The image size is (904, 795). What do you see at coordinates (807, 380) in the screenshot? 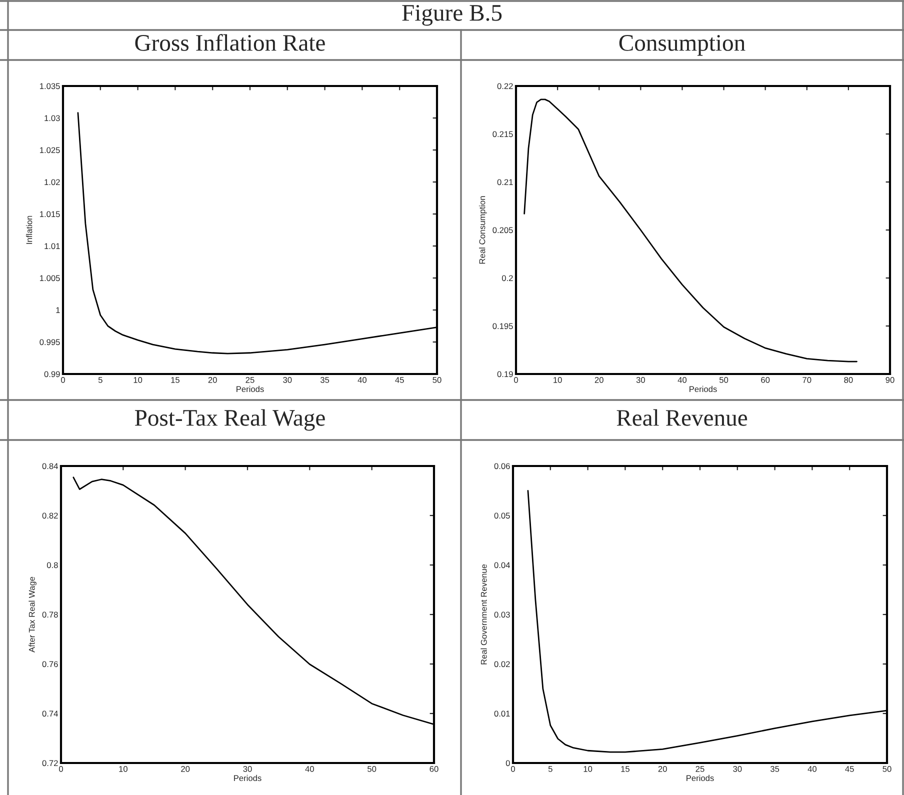
I see `x-tick-label: 70` at bounding box center [807, 380].